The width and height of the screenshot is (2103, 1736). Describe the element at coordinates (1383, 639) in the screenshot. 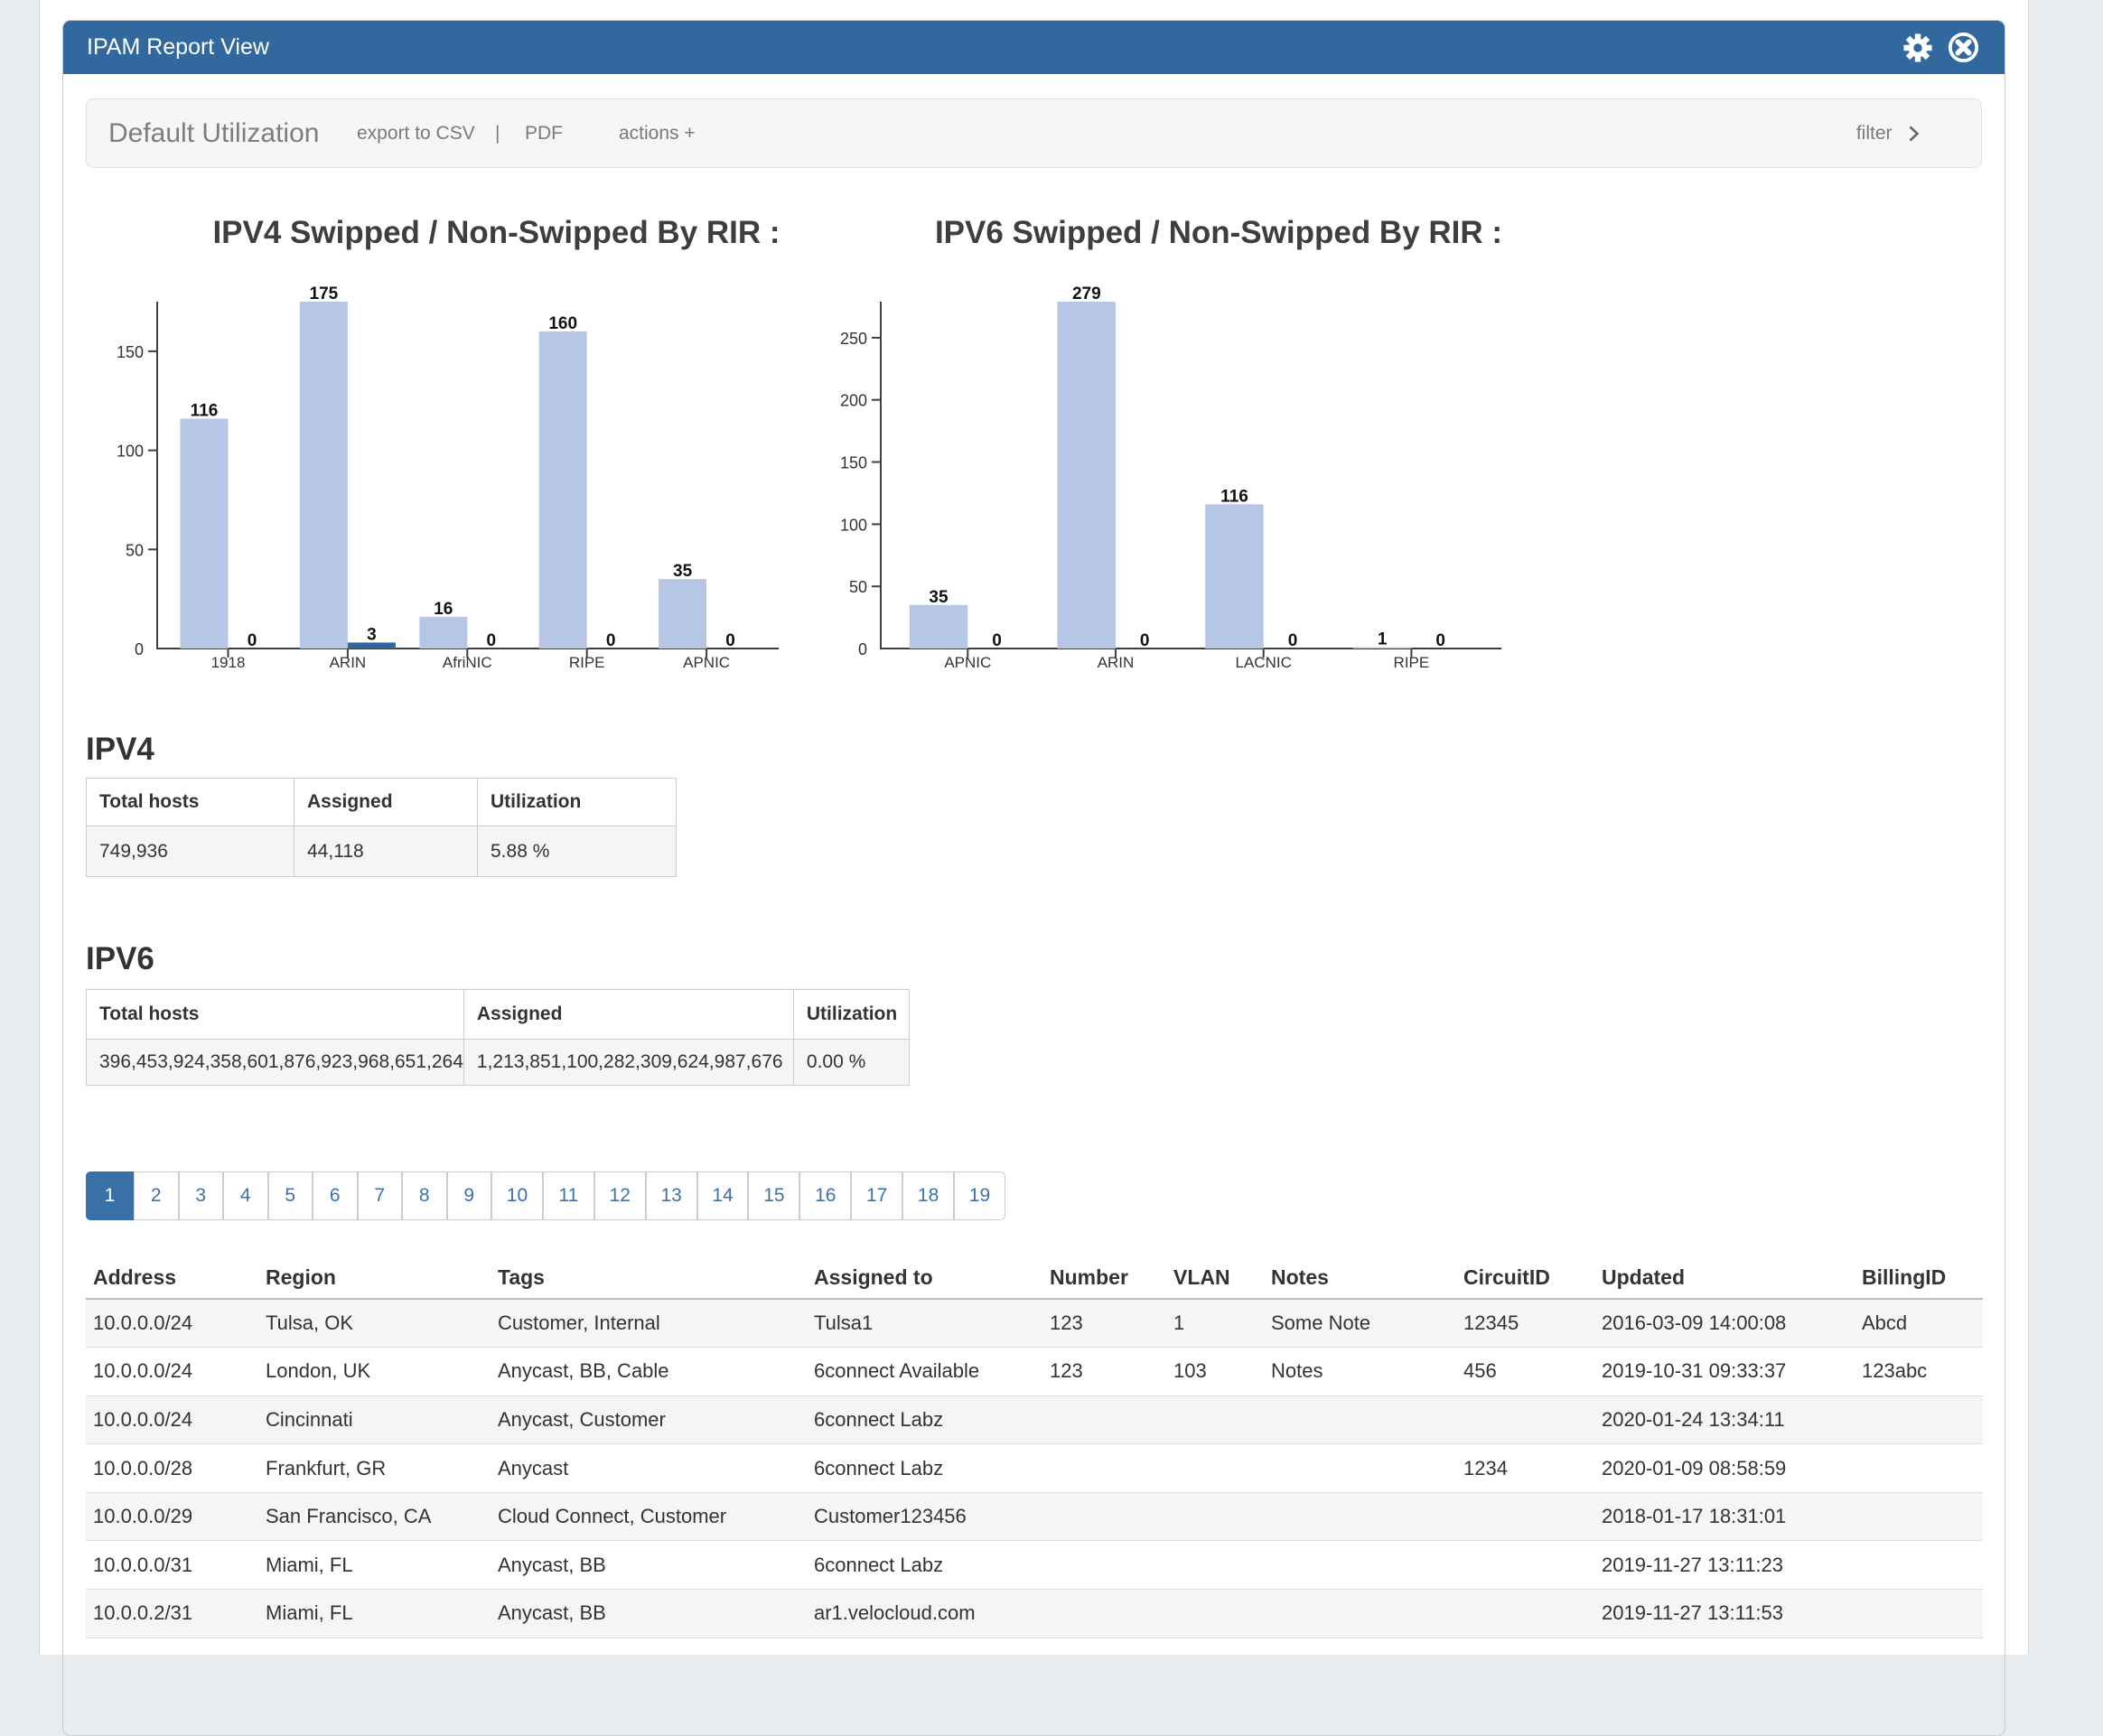

I see `svg-text: 1` at that location.